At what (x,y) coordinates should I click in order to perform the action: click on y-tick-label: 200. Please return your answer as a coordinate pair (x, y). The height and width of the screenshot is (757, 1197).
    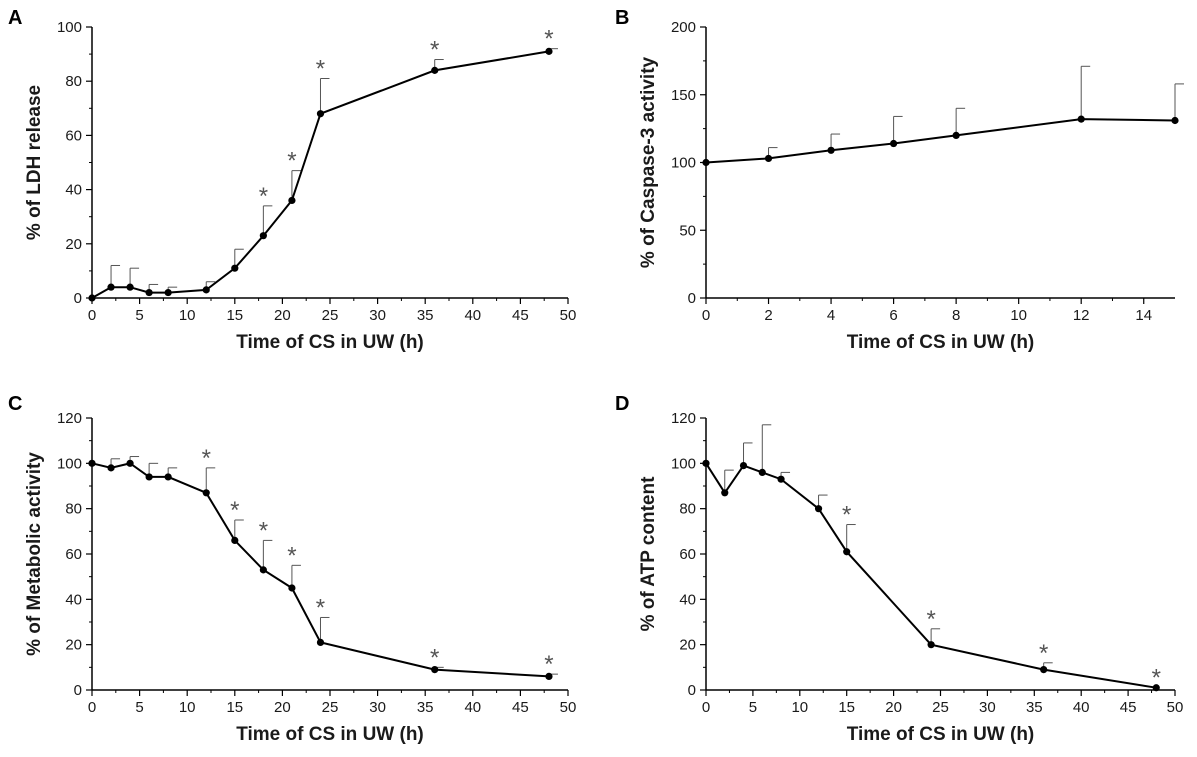
    Looking at the image, I should click on (683, 27).